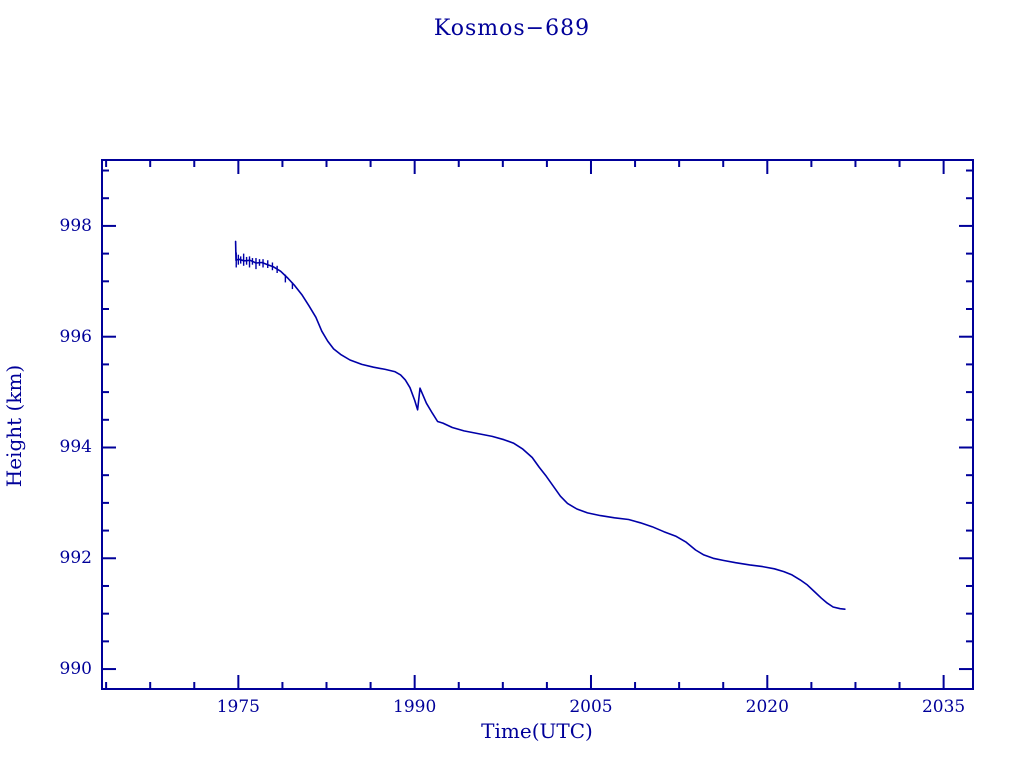 The height and width of the screenshot is (768, 1024). Describe the element at coordinates (75, 225) in the screenshot. I see `y-tick-label: 998` at that location.